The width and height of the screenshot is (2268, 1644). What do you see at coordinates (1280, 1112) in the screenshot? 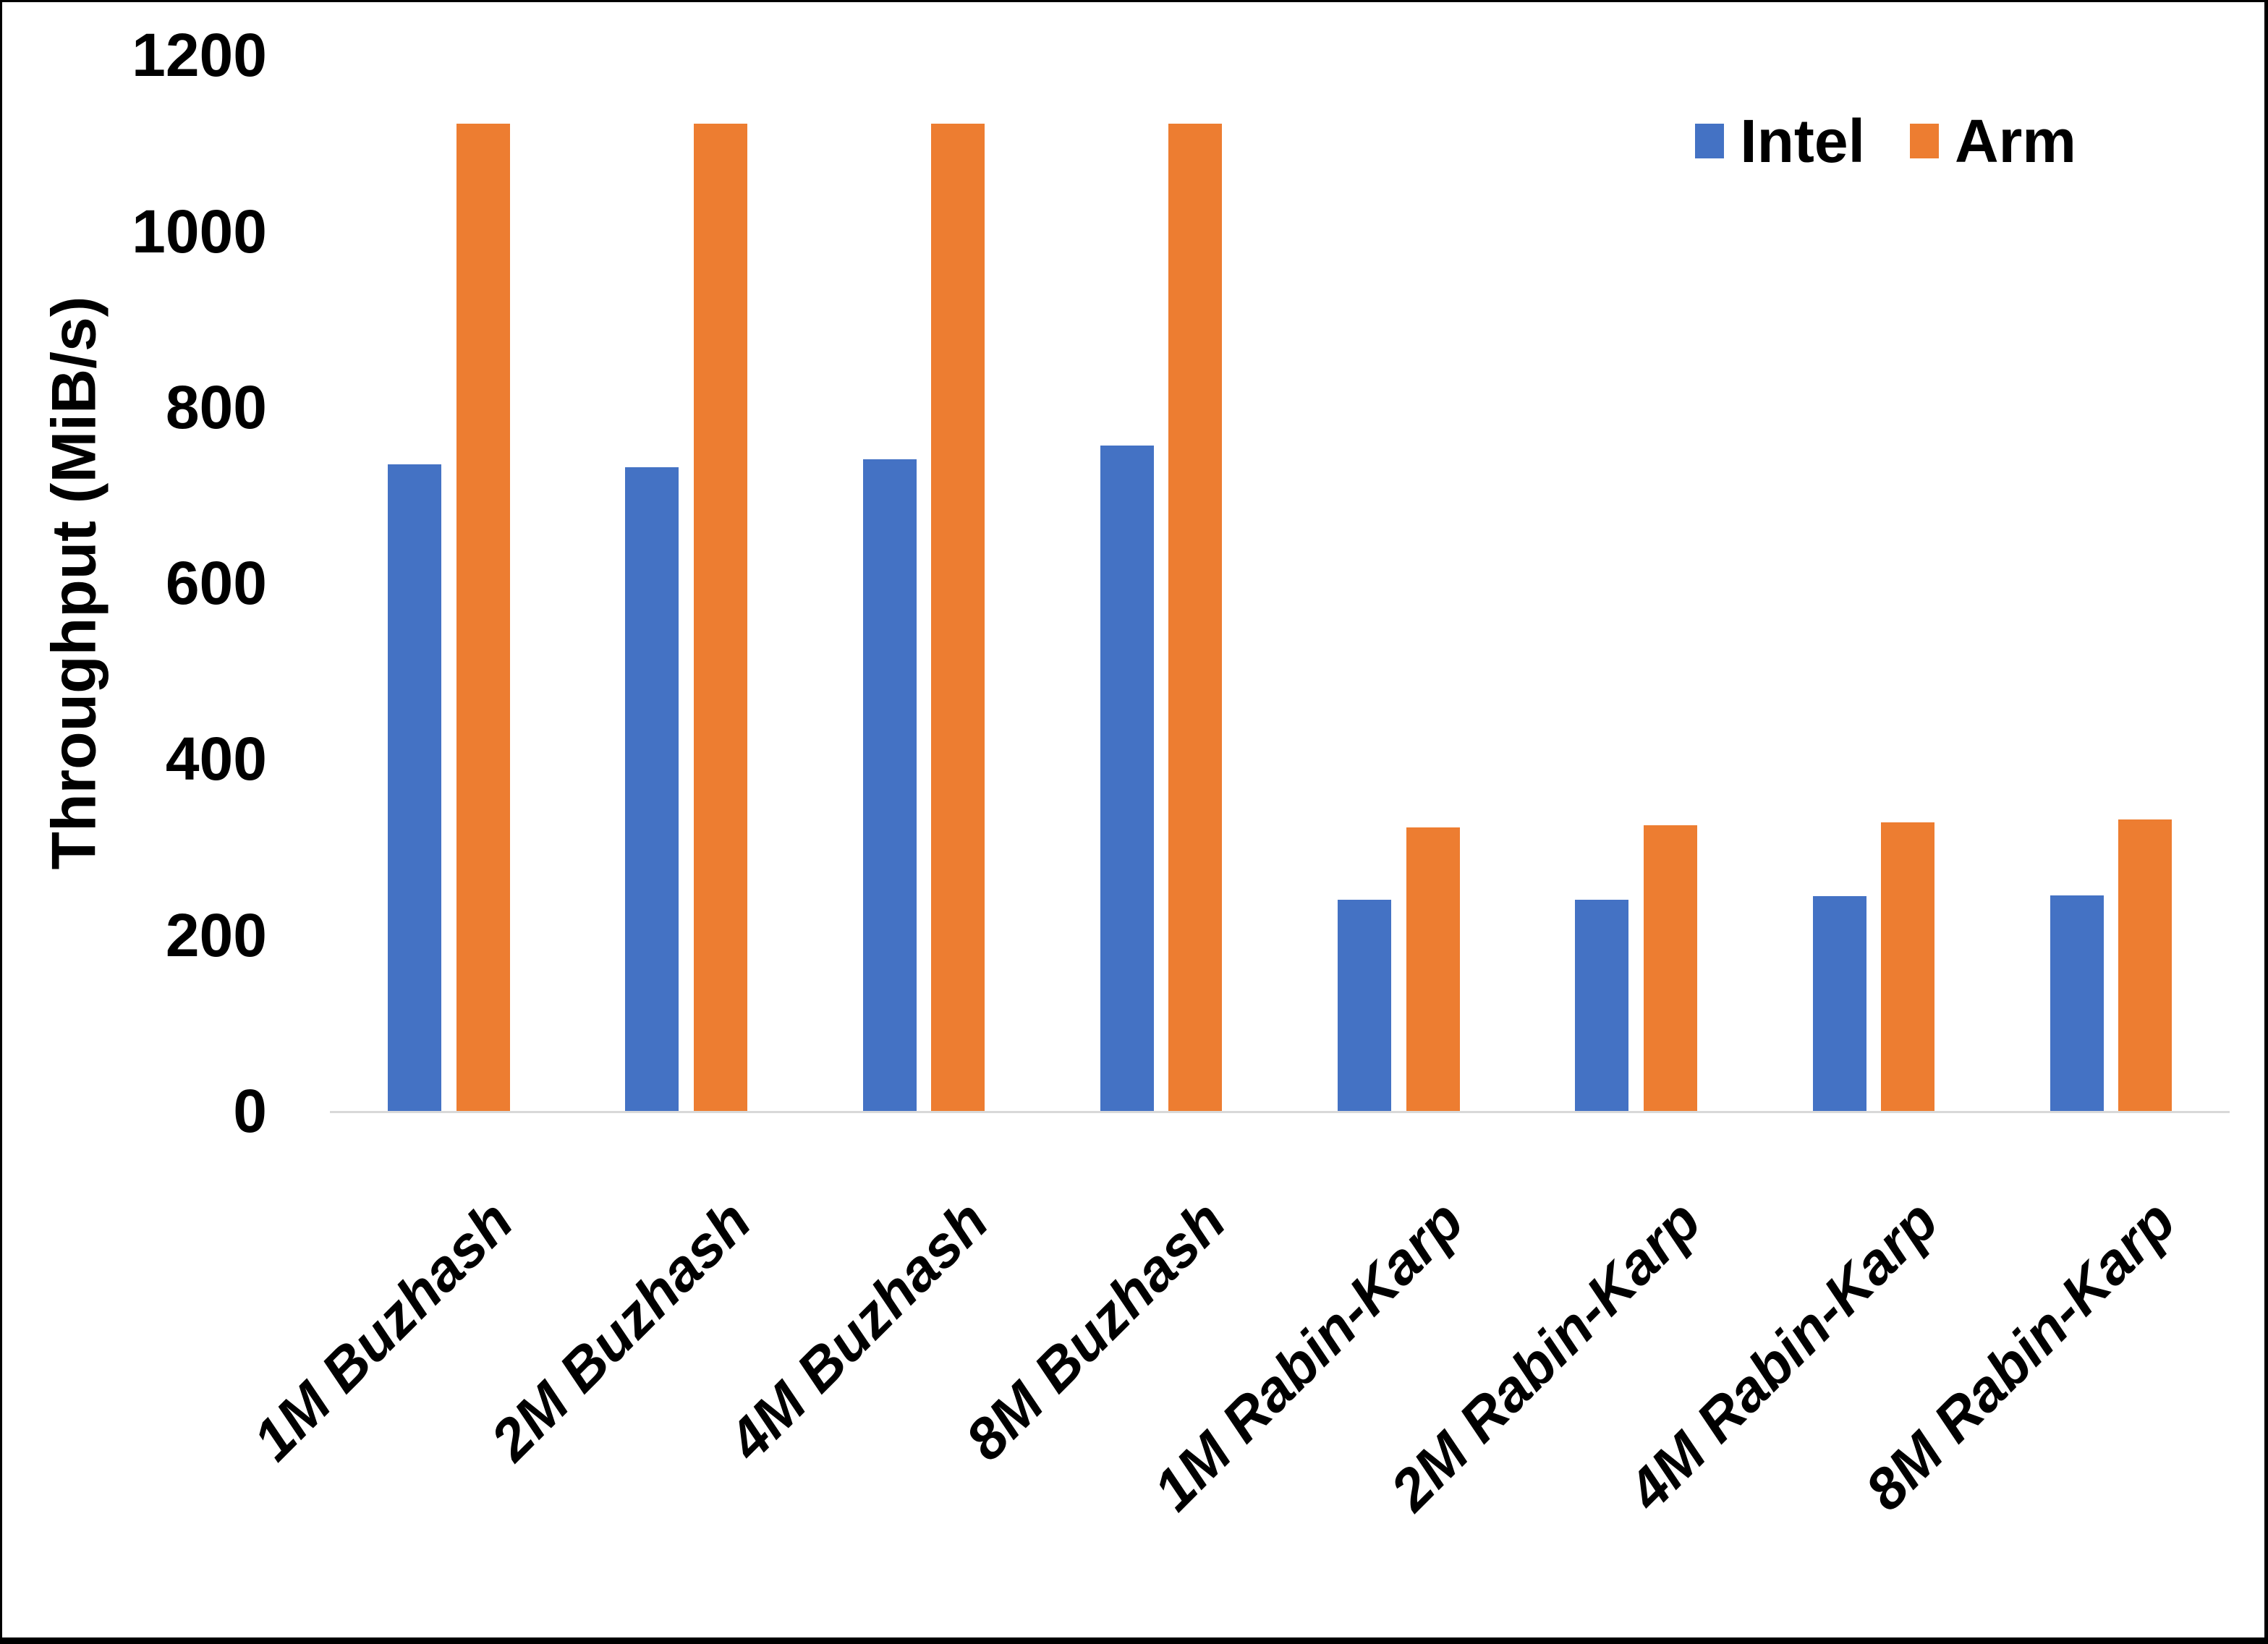
I see `x-axis-line` at bounding box center [1280, 1112].